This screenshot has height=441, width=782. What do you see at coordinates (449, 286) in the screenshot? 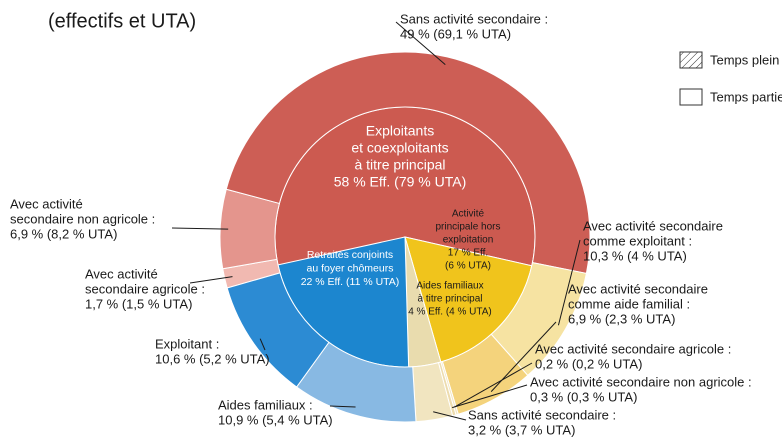
I see `inner-label: Aides familiaux` at bounding box center [449, 286].